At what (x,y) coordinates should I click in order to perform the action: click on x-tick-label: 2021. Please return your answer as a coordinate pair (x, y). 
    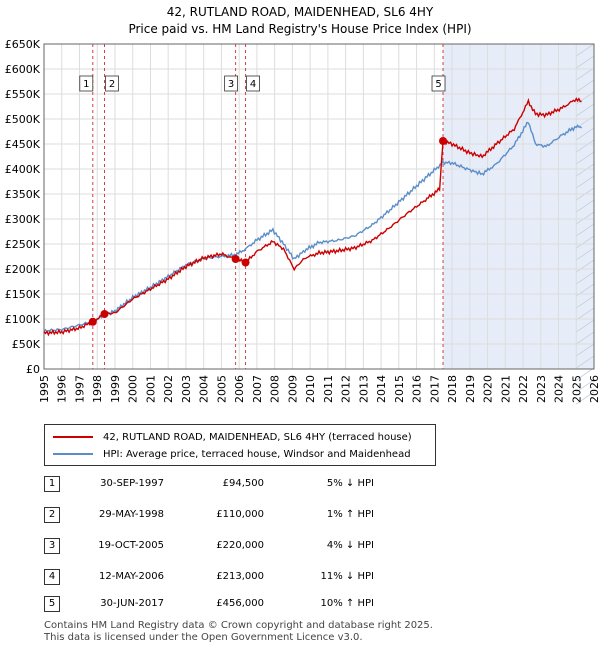
    Looking at the image, I should click on (505, 389).